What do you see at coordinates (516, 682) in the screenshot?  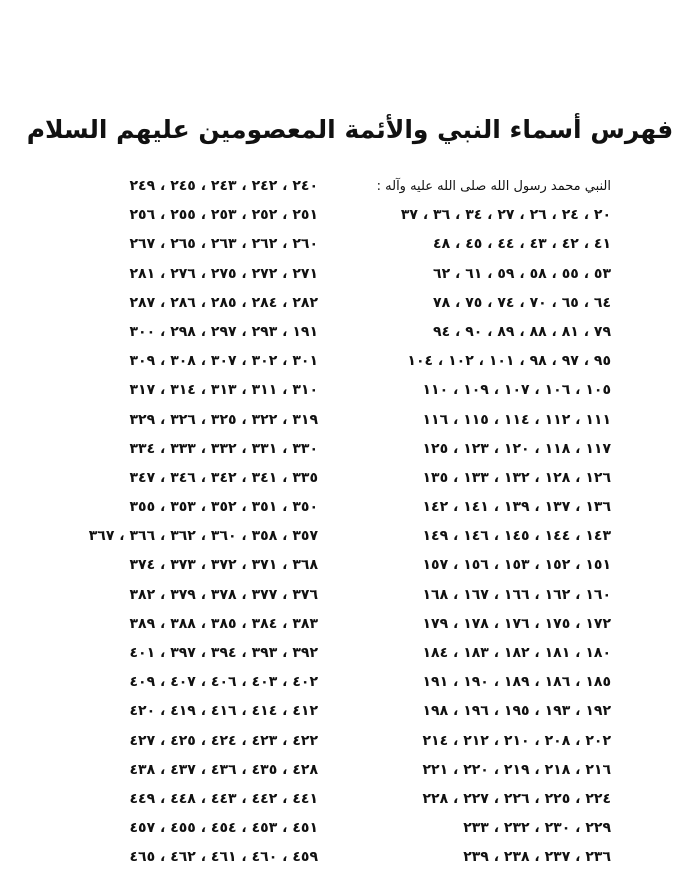 I see `page-number-row: ١٨٥ ، ١٨٦ ، ١٨٩ ، ١٩٠ ، ١٩١` at bounding box center [516, 682].